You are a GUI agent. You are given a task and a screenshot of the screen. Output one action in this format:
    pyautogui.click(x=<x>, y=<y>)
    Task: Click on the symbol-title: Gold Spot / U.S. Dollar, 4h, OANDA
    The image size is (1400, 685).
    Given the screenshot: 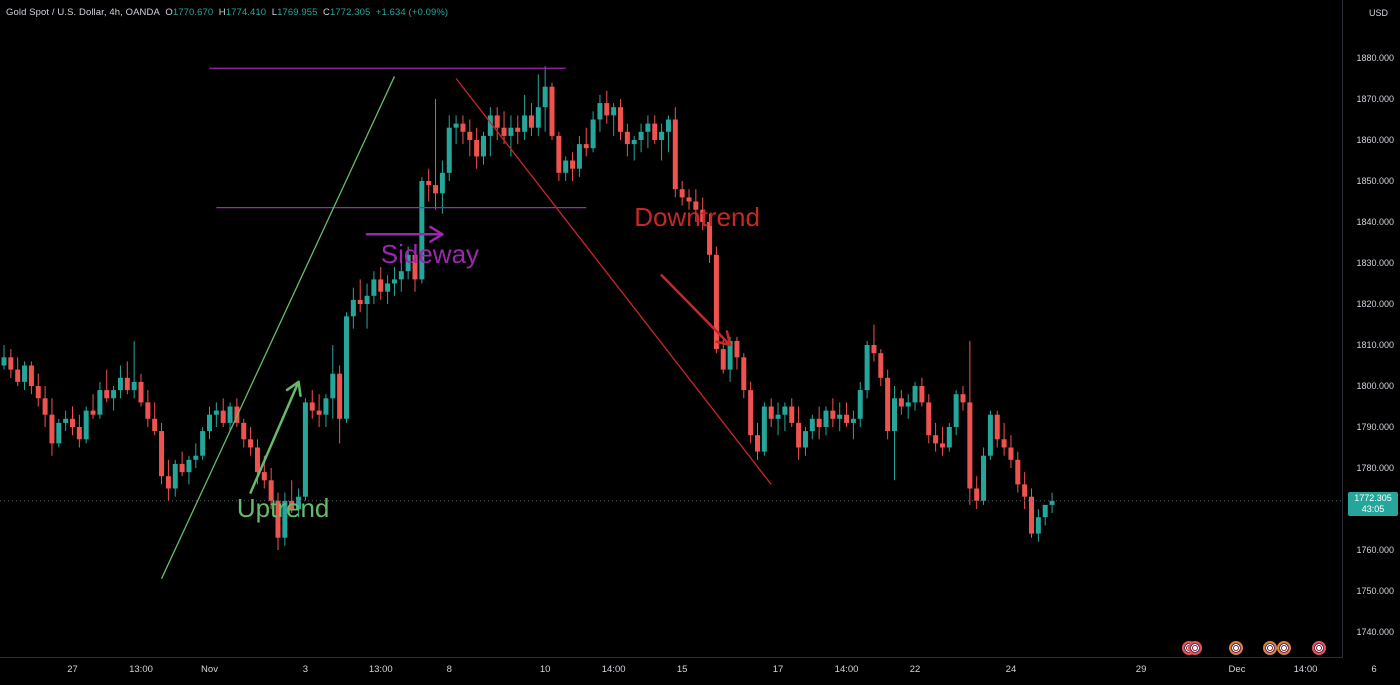 What is the action you would take?
    pyautogui.click(x=83, y=12)
    